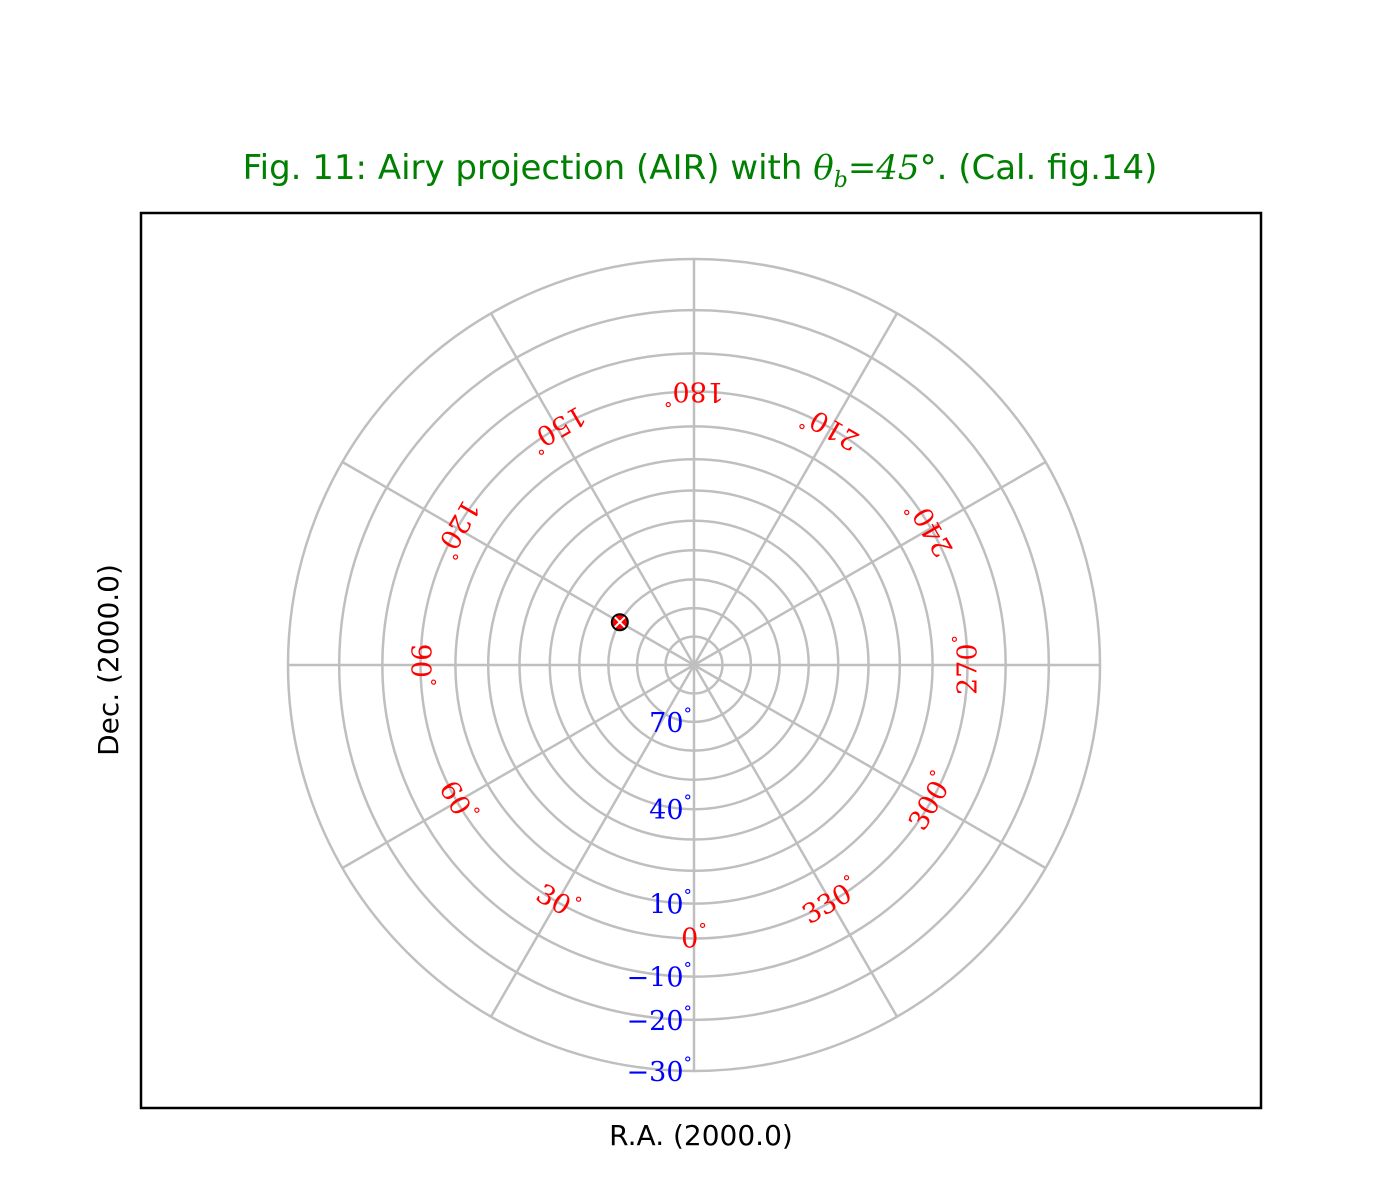 This screenshot has width=1400, height=1200. Describe the element at coordinates (528, 168) in the screenshot. I see `title-text: Fig. 11: Airy projection (AIR) with` at that location.